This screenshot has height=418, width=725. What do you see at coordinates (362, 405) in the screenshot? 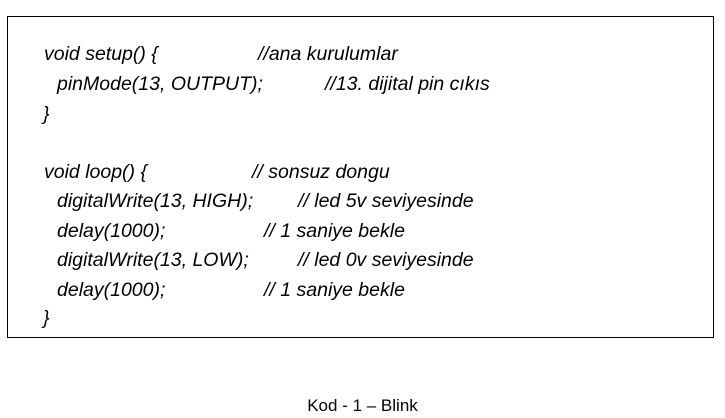
I see `figure-caption: Kod - 1 – Blink` at bounding box center [362, 405].